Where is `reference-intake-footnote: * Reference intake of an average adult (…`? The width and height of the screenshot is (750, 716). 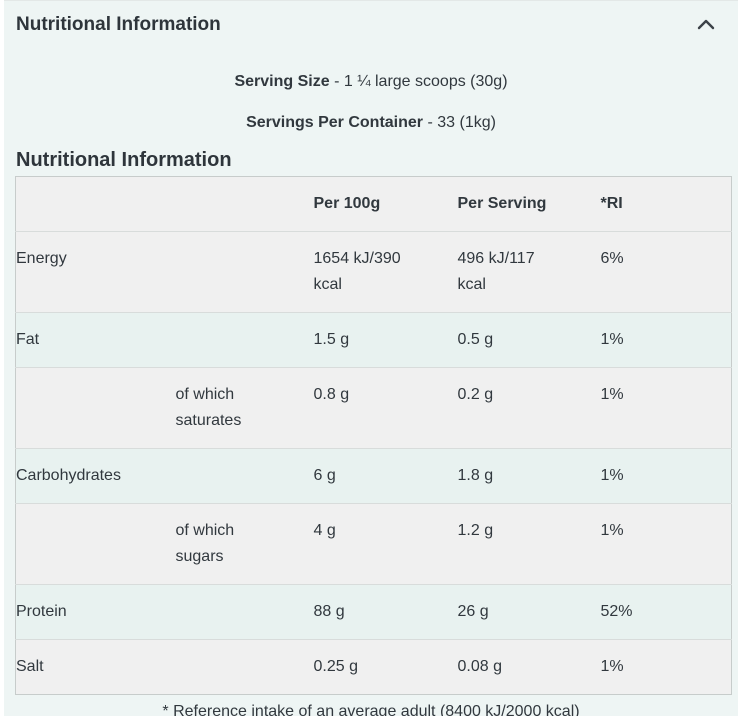 reference-intake-footnote: * Reference intake of an average adult (… is located at coordinates (371, 709).